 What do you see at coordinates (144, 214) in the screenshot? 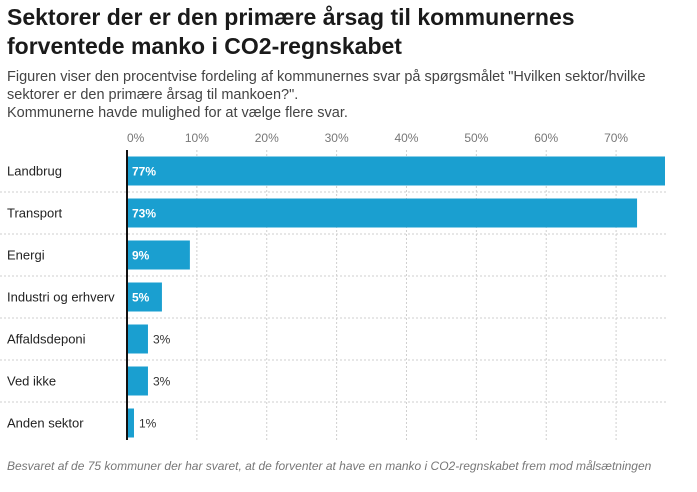
I see `value-label: 73%` at bounding box center [144, 214].